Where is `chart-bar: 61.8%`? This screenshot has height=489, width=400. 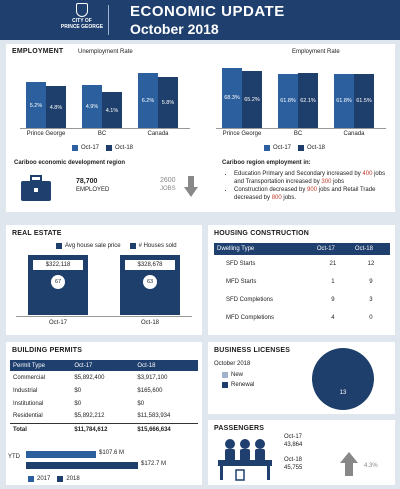
chart-bar: 61.8% is located at coordinates (288, 101).